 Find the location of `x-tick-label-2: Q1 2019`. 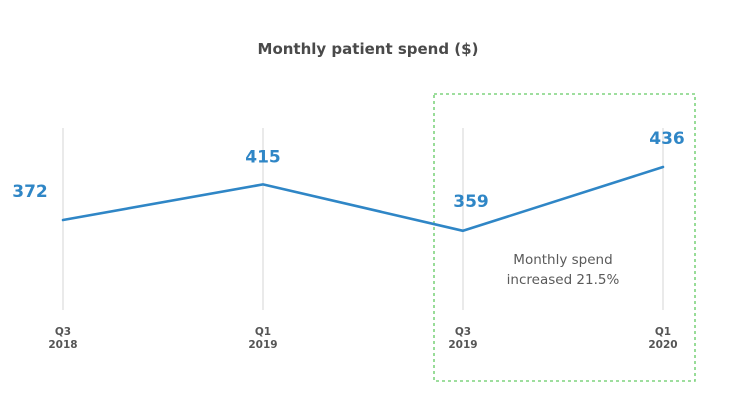

x-tick-label-2: Q1 2019 is located at coordinates (262, 338).